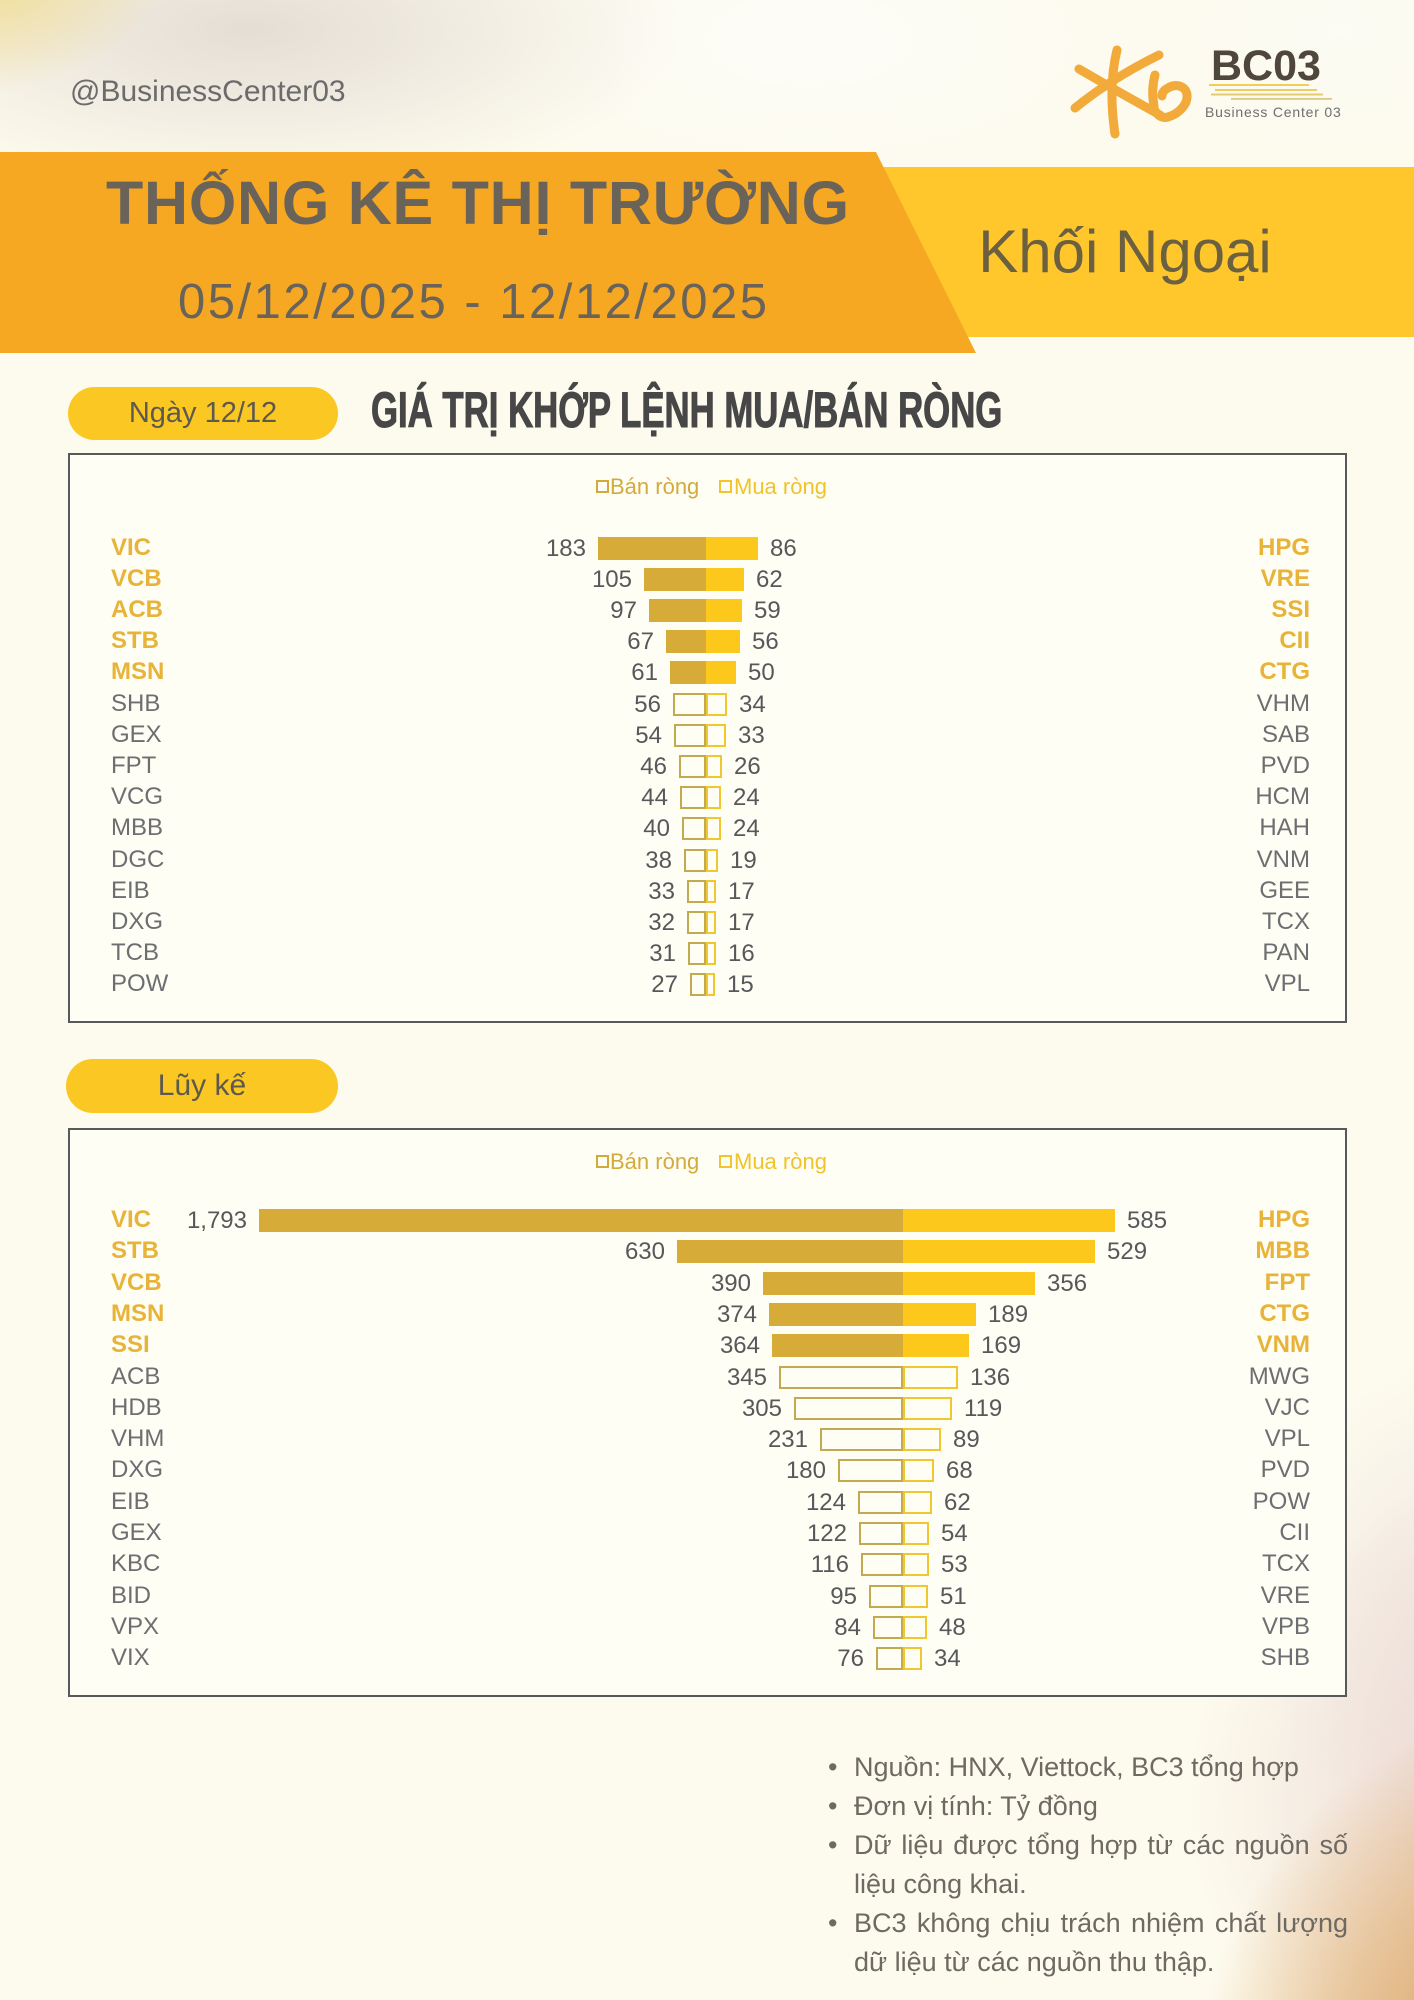 Image resolution: width=1414 pixels, height=2000 pixels. What do you see at coordinates (1273, 112) in the screenshot?
I see `svg-text: Business Center 03` at bounding box center [1273, 112].